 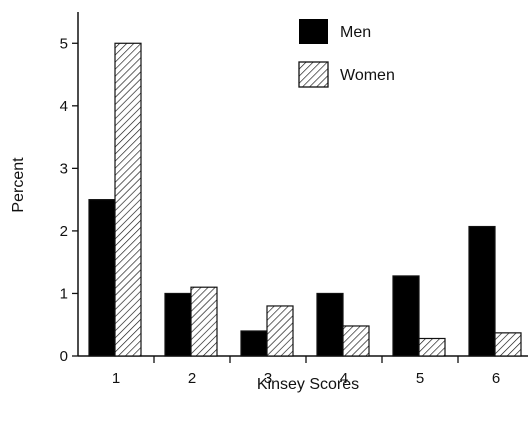 What do you see at coordinates (64, 293) in the screenshot?
I see `y-tick-label-1: 1` at bounding box center [64, 293].